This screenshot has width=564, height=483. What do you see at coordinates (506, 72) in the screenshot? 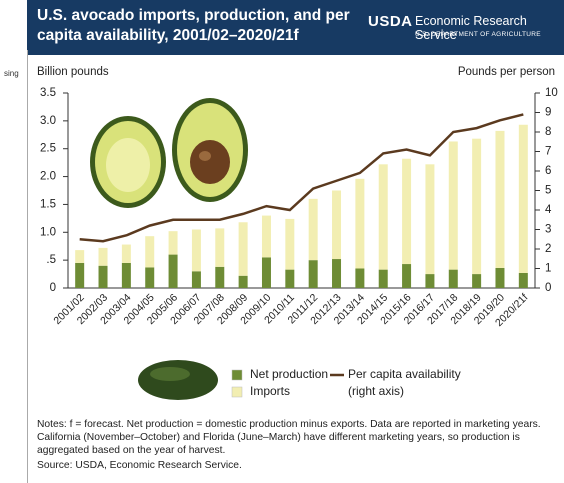
I see `y2-axis-label: Pounds per person` at bounding box center [506, 72].